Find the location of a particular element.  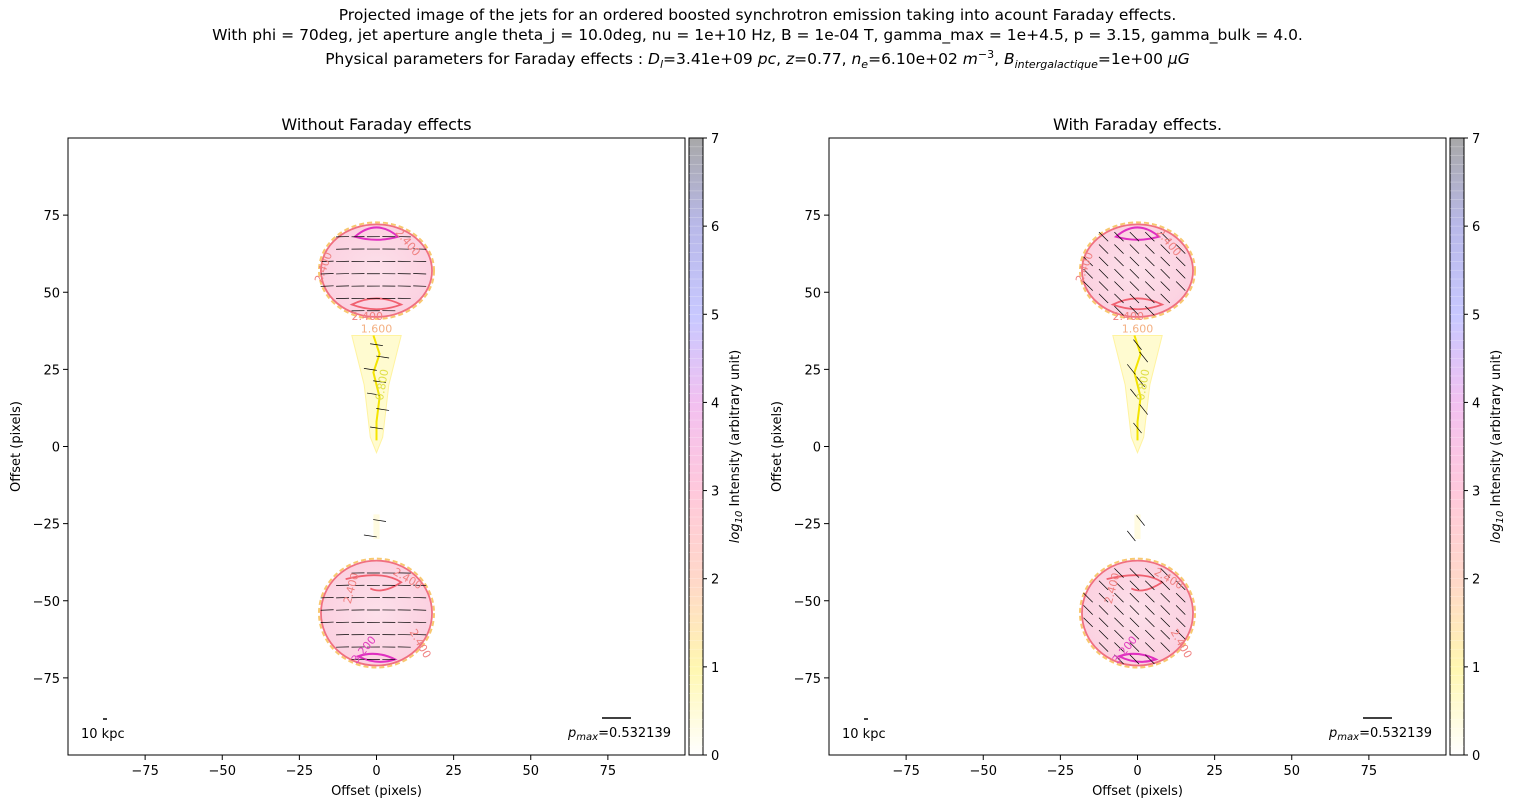

colorbar-tick-label: 6 is located at coordinates (1476, 227).